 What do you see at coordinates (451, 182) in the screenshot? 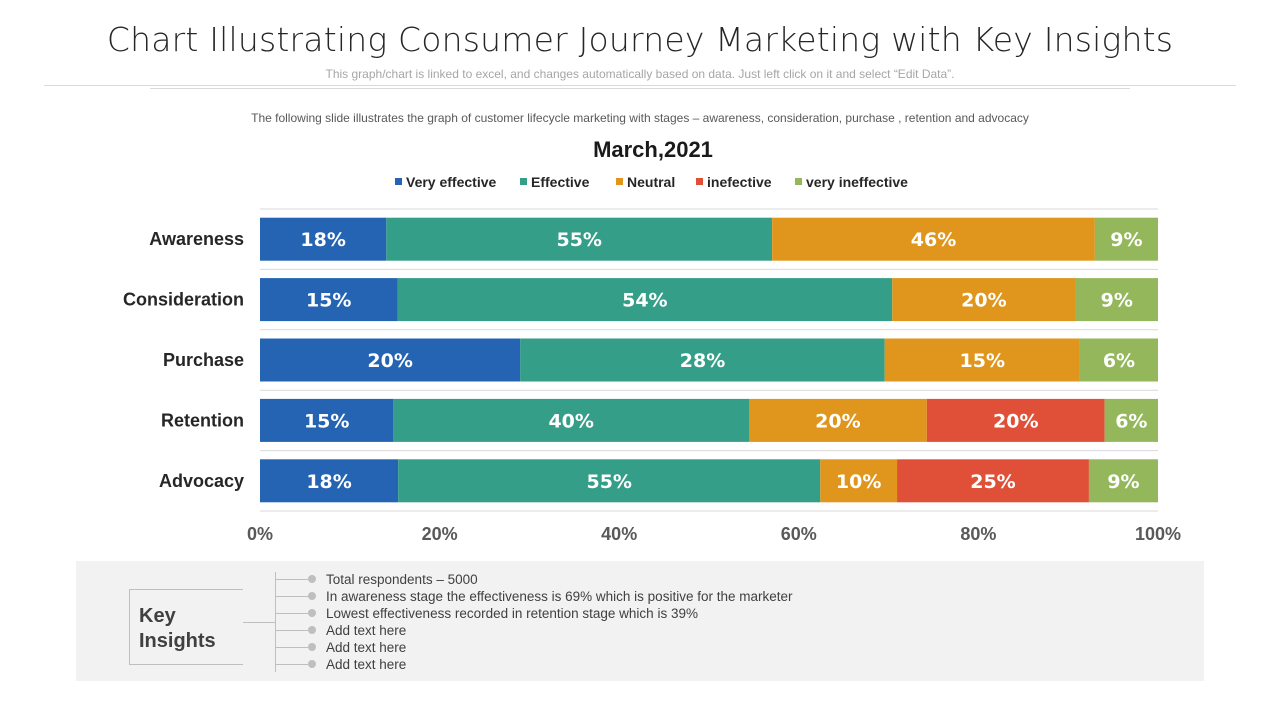
I see `legend-label: Very effective` at bounding box center [451, 182].